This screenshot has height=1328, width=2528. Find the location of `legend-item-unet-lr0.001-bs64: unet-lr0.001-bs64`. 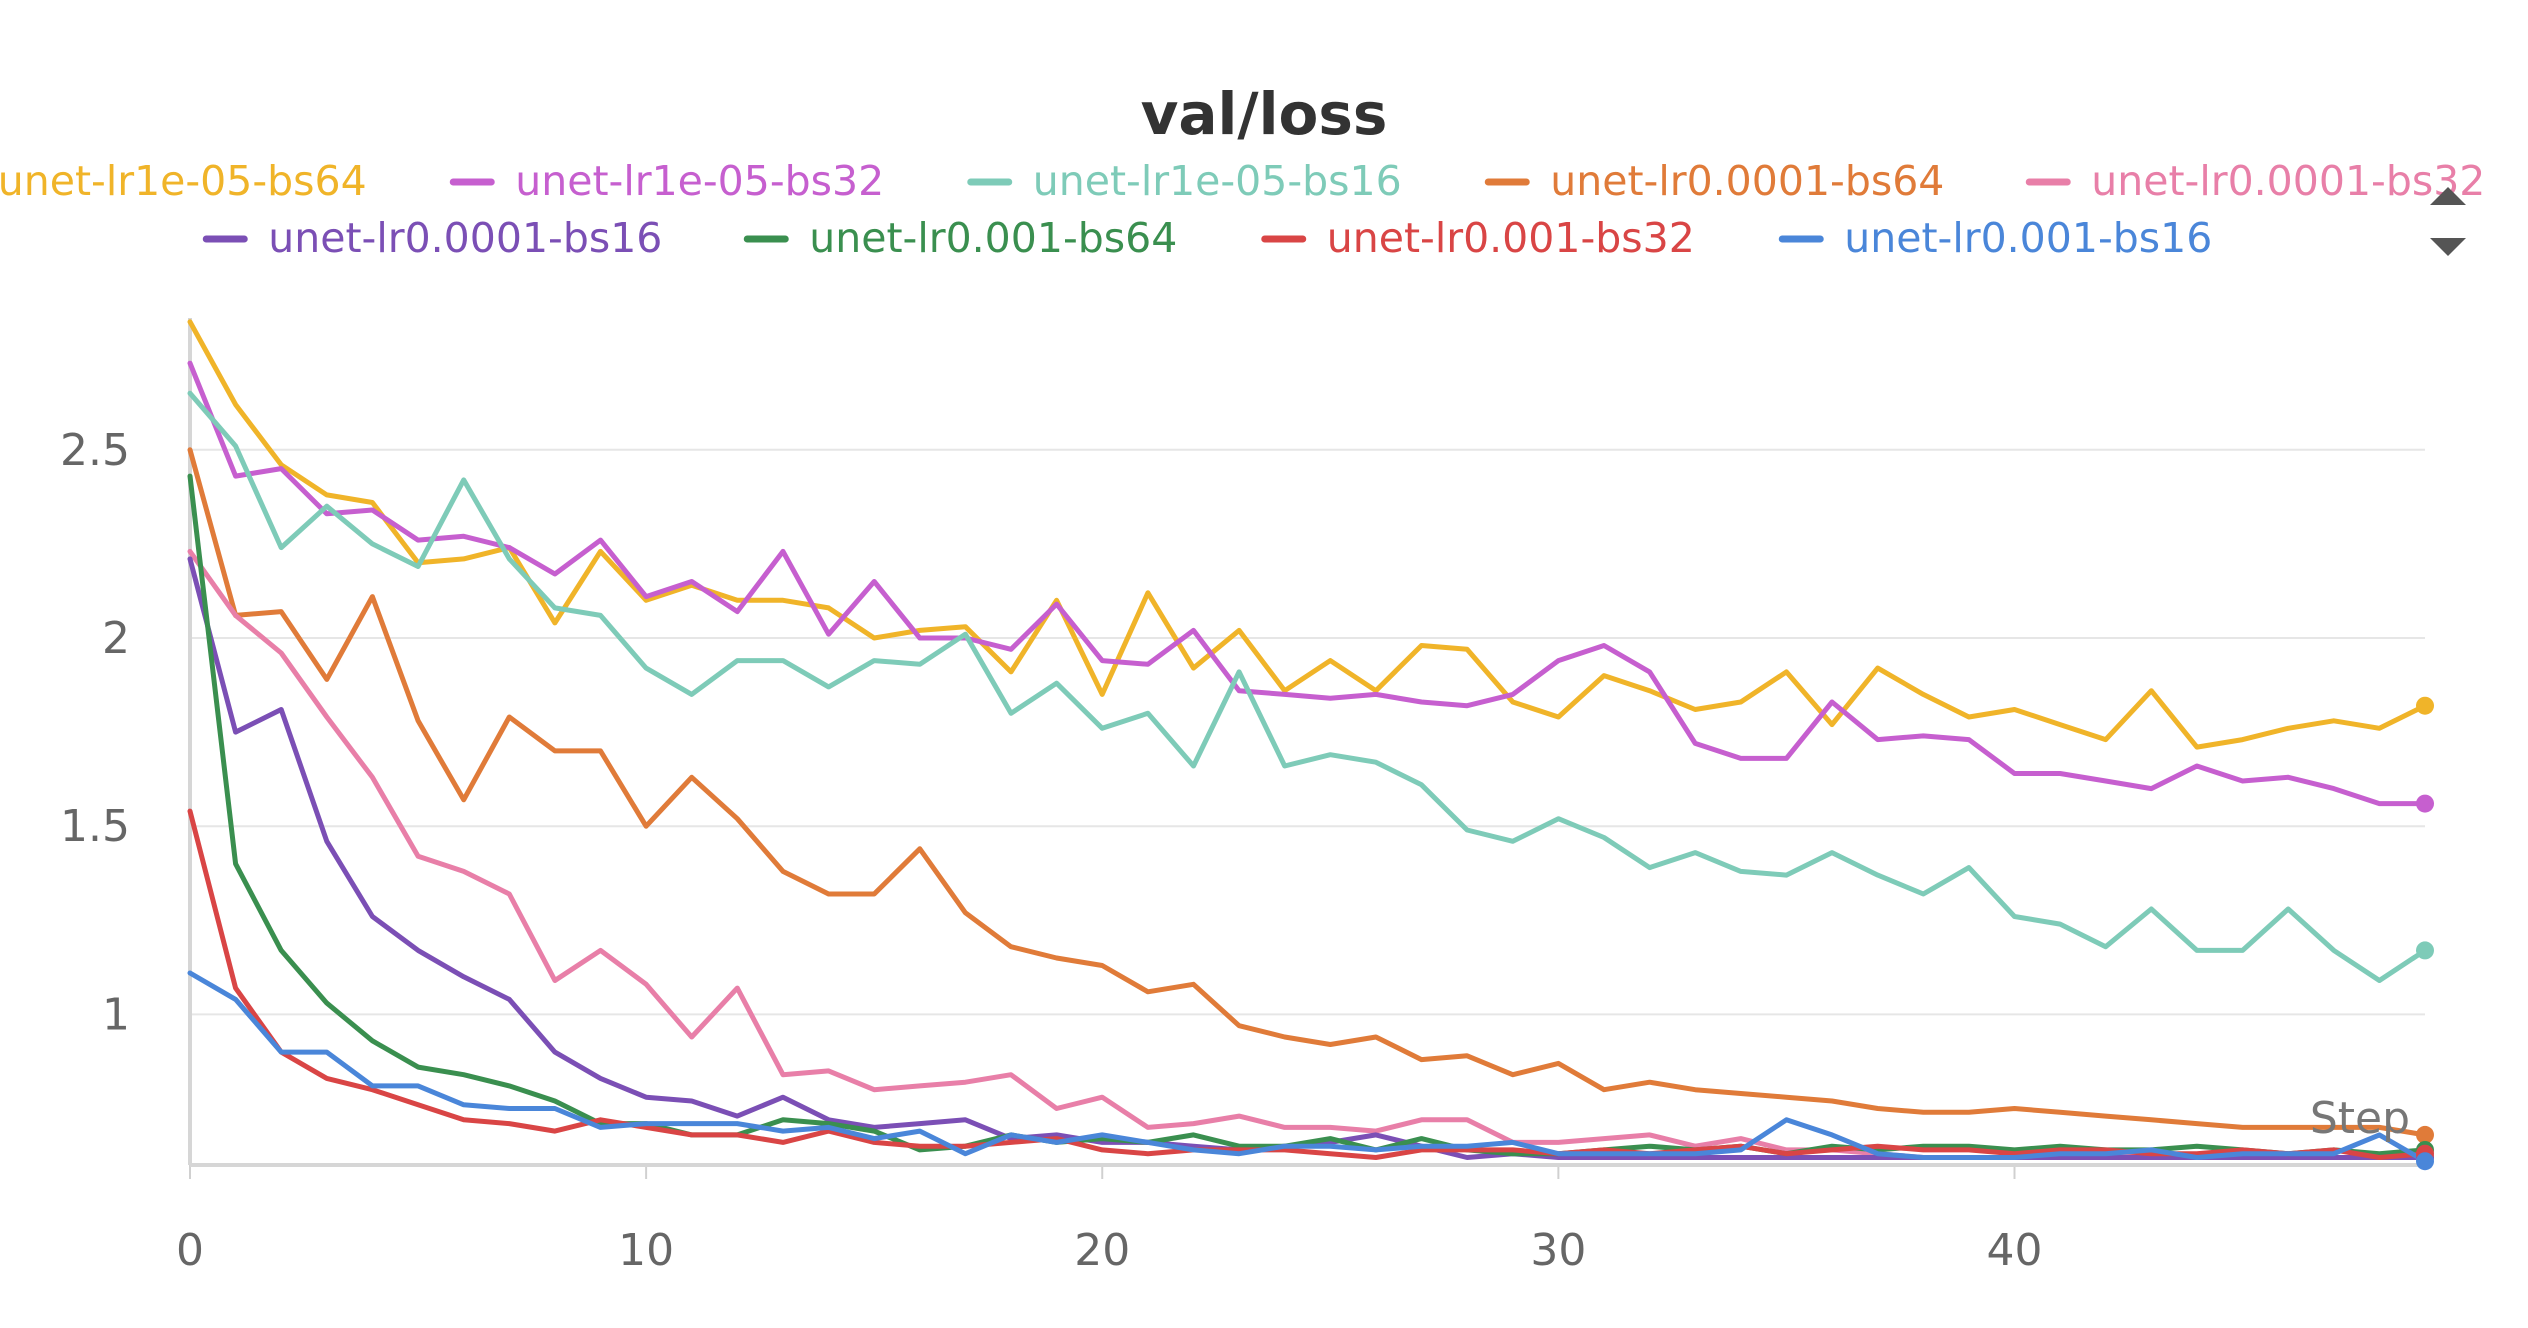

legend-item-unet-lr0.001-bs64: unet-lr0.001-bs64 is located at coordinates (960, 238).